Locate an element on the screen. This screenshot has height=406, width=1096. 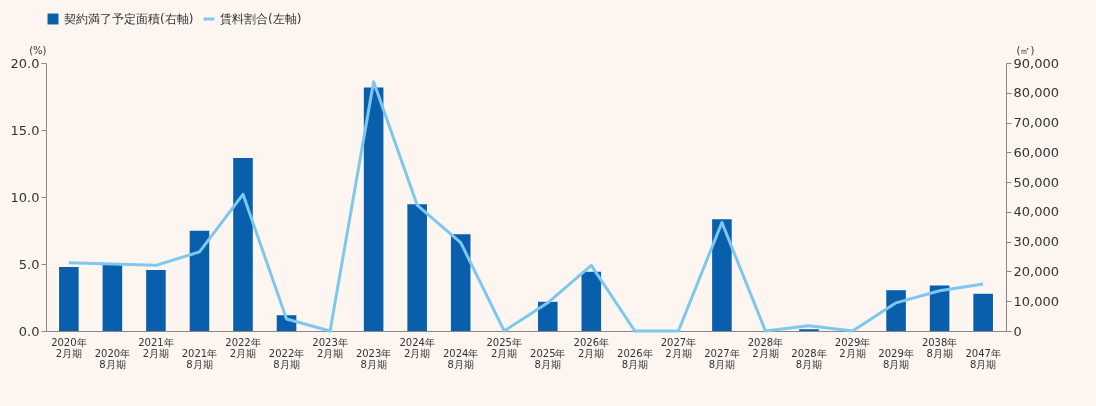
x-tick-label: 2025年8月期 is located at coordinates (548, 358).